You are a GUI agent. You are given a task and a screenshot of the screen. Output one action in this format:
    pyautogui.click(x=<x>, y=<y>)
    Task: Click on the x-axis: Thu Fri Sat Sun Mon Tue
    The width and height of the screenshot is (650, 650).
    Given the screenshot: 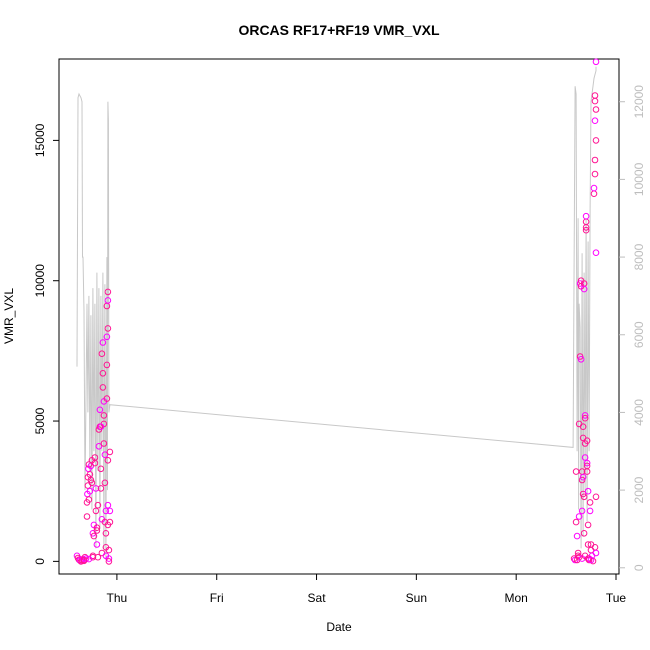 What is the action you would take?
    pyautogui.click(x=367, y=589)
    